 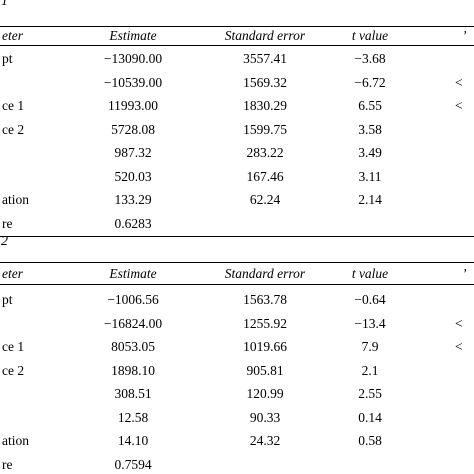 What do you see at coordinates (133, 152) in the screenshot?
I see `row-estimate: 987.32` at bounding box center [133, 152].